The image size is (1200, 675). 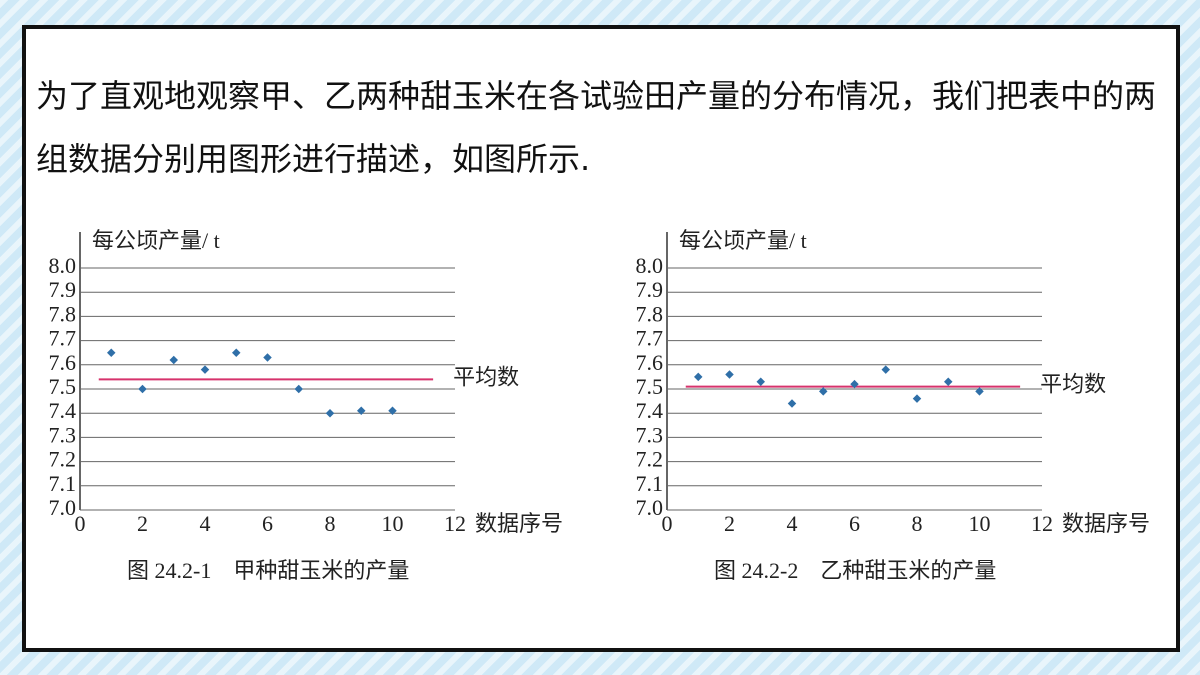 I want to click on caption: 图 24.2-1 甲种甜玉米的产量, so click(x=268, y=570).